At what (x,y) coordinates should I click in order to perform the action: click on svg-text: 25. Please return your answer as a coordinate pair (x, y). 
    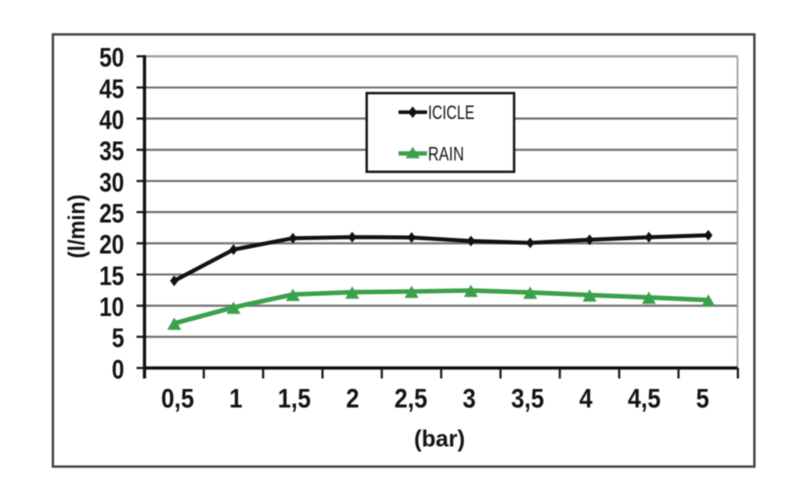
    Looking at the image, I should click on (111, 214).